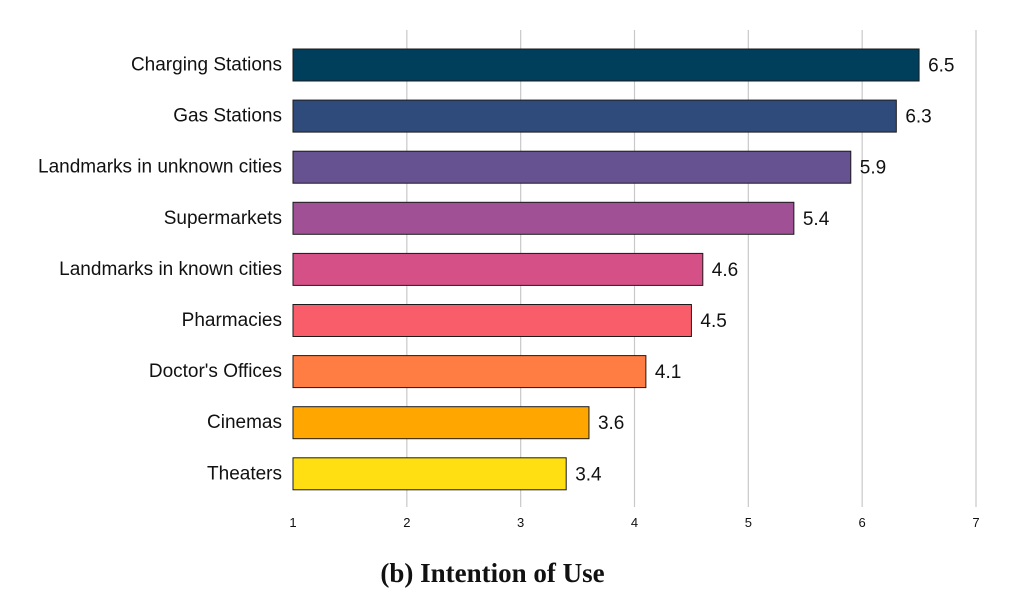 Image resolution: width=1025 pixels, height=605 pixels. What do you see at coordinates (975, 522) in the screenshot?
I see `x-tick-label: 7` at bounding box center [975, 522].